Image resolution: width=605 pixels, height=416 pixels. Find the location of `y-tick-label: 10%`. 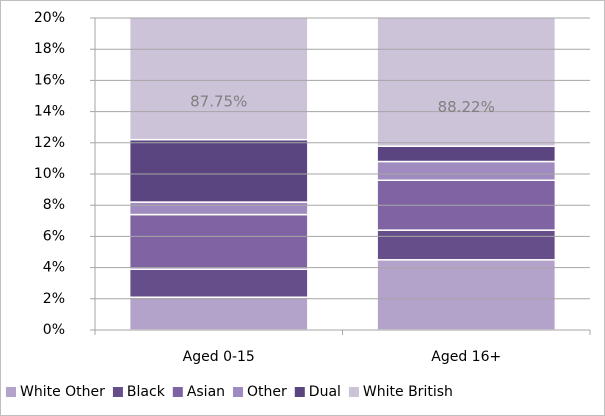

y-tick-label: 10% is located at coordinates (49, 174).